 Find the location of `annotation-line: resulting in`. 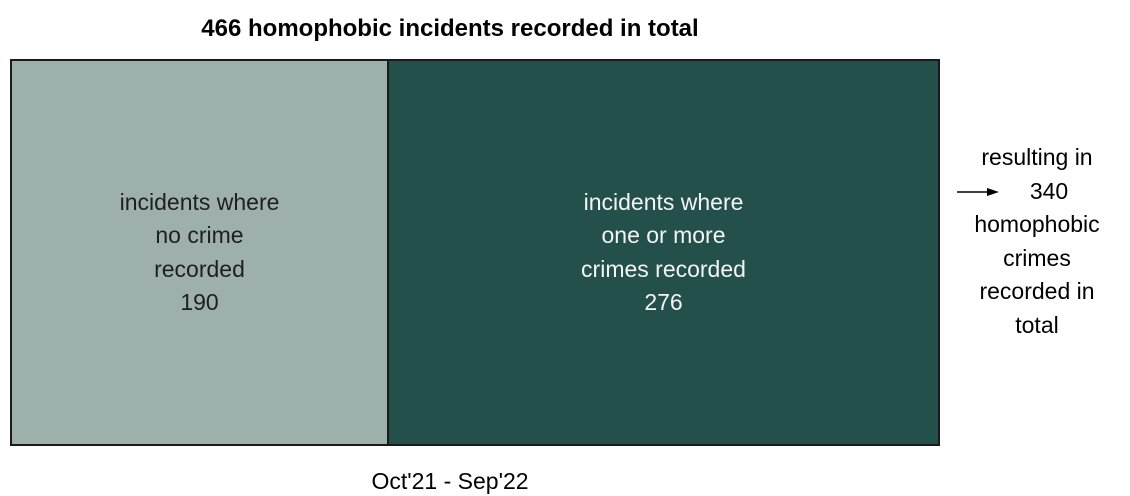

annotation-line: resulting in is located at coordinates (1037, 157).